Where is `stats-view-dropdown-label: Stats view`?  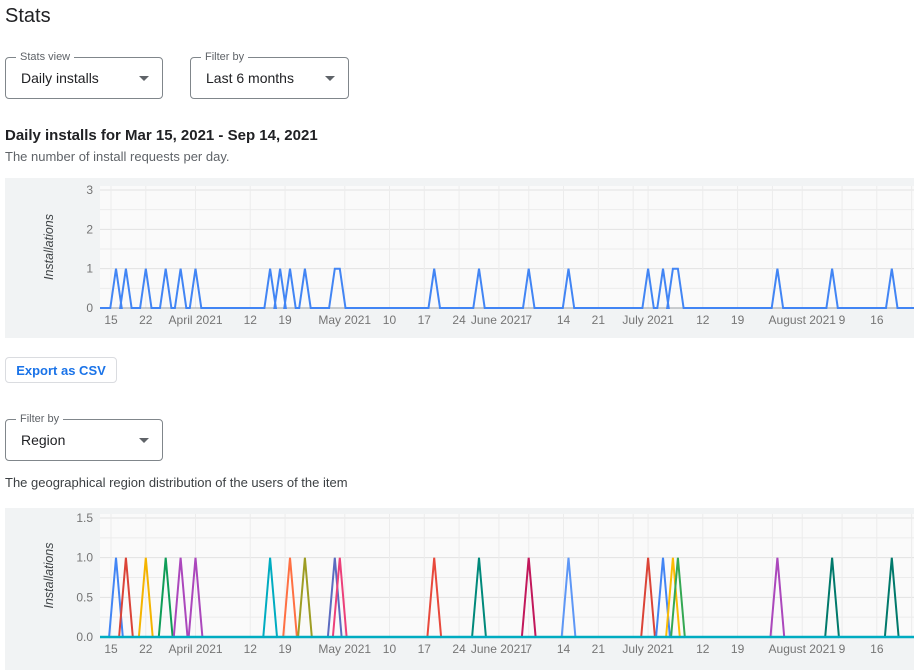
stats-view-dropdown-label: Stats view is located at coordinates (45, 57).